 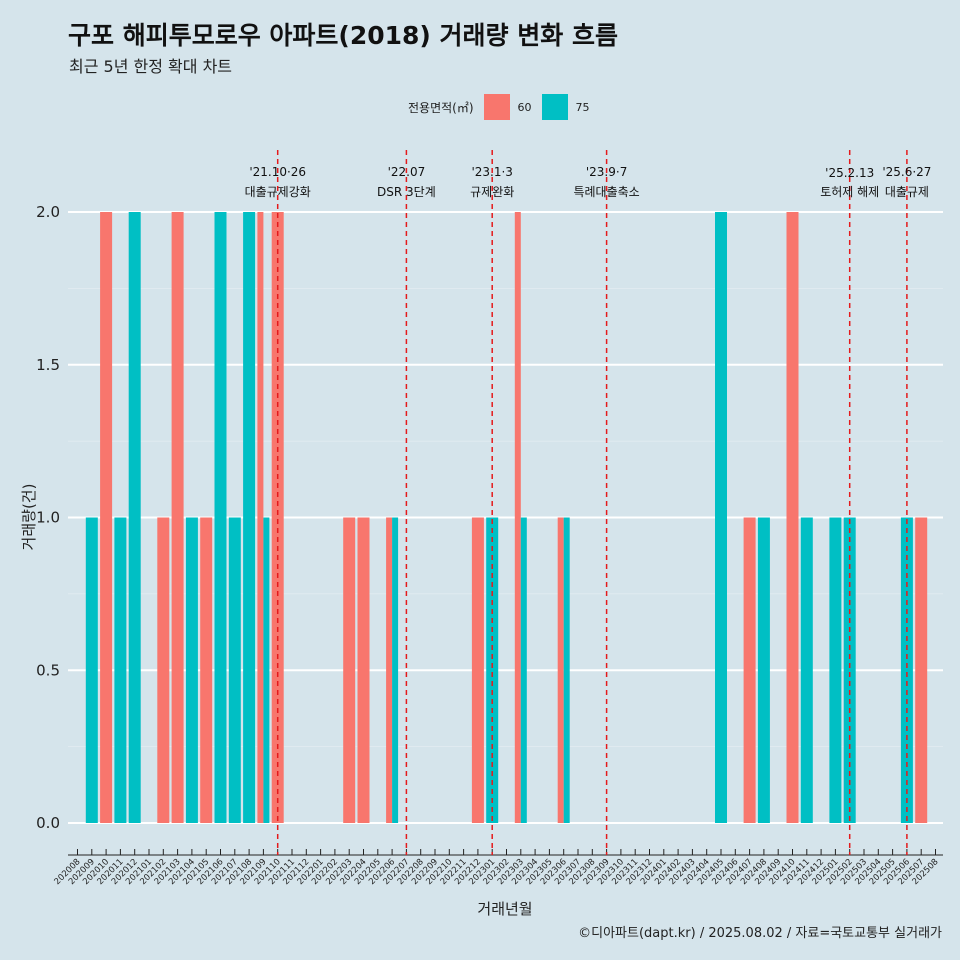 I want to click on event-date-202506: '25.6·27, so click(x=906, y=172).